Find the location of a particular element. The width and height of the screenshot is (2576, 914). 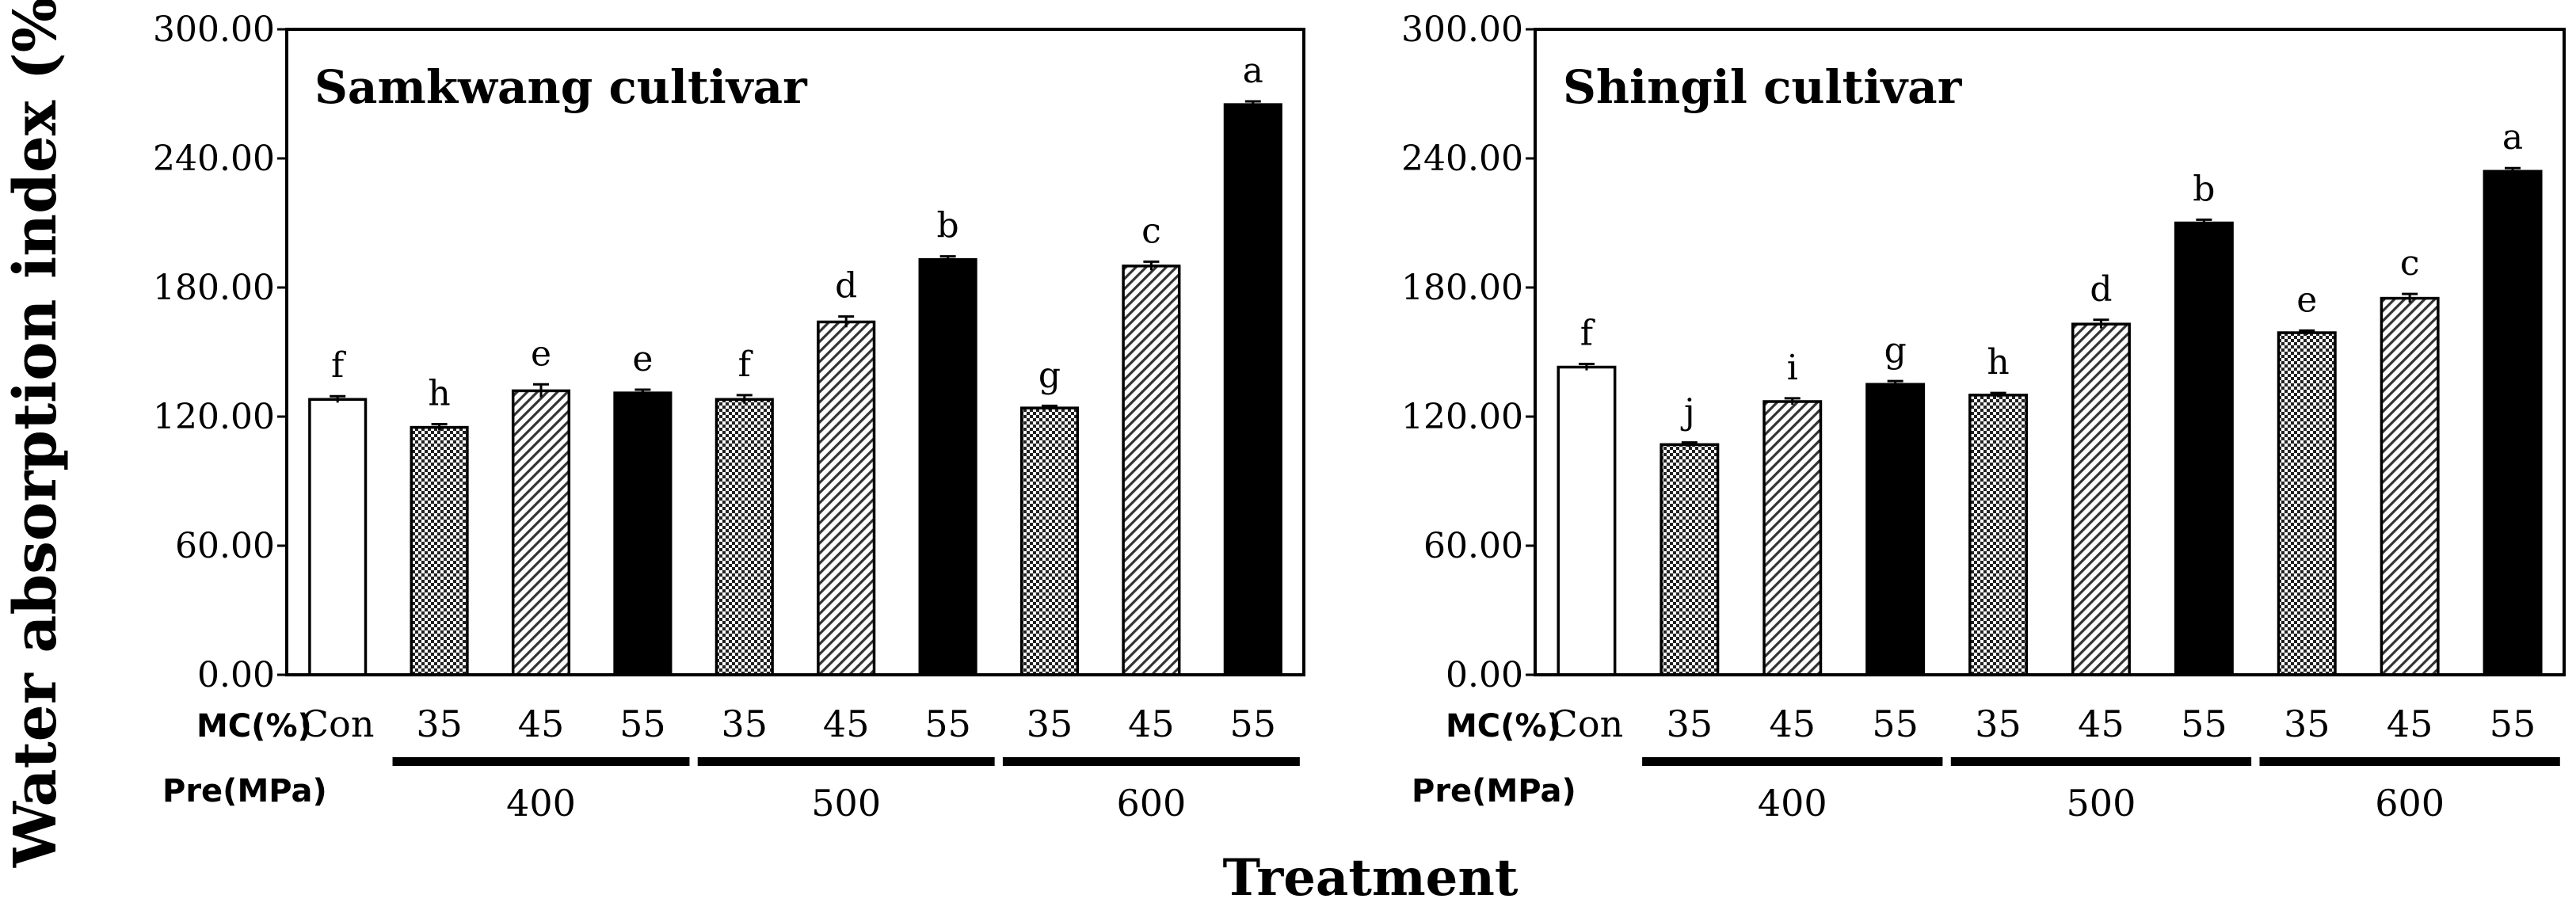

y-axis-title: Water absorption index (%) is located at coordinates (36, 434).